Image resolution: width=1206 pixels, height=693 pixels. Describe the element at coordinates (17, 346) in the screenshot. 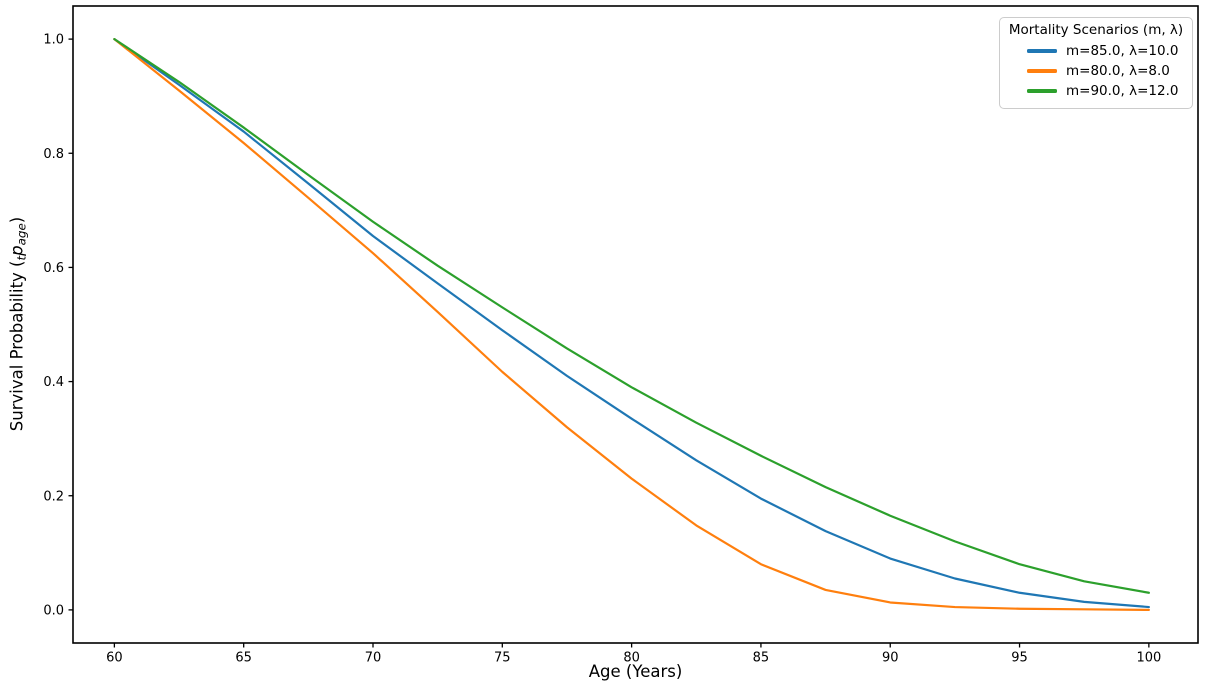

I see `ylabel-prefix-text: Survival Probability (` at that location.